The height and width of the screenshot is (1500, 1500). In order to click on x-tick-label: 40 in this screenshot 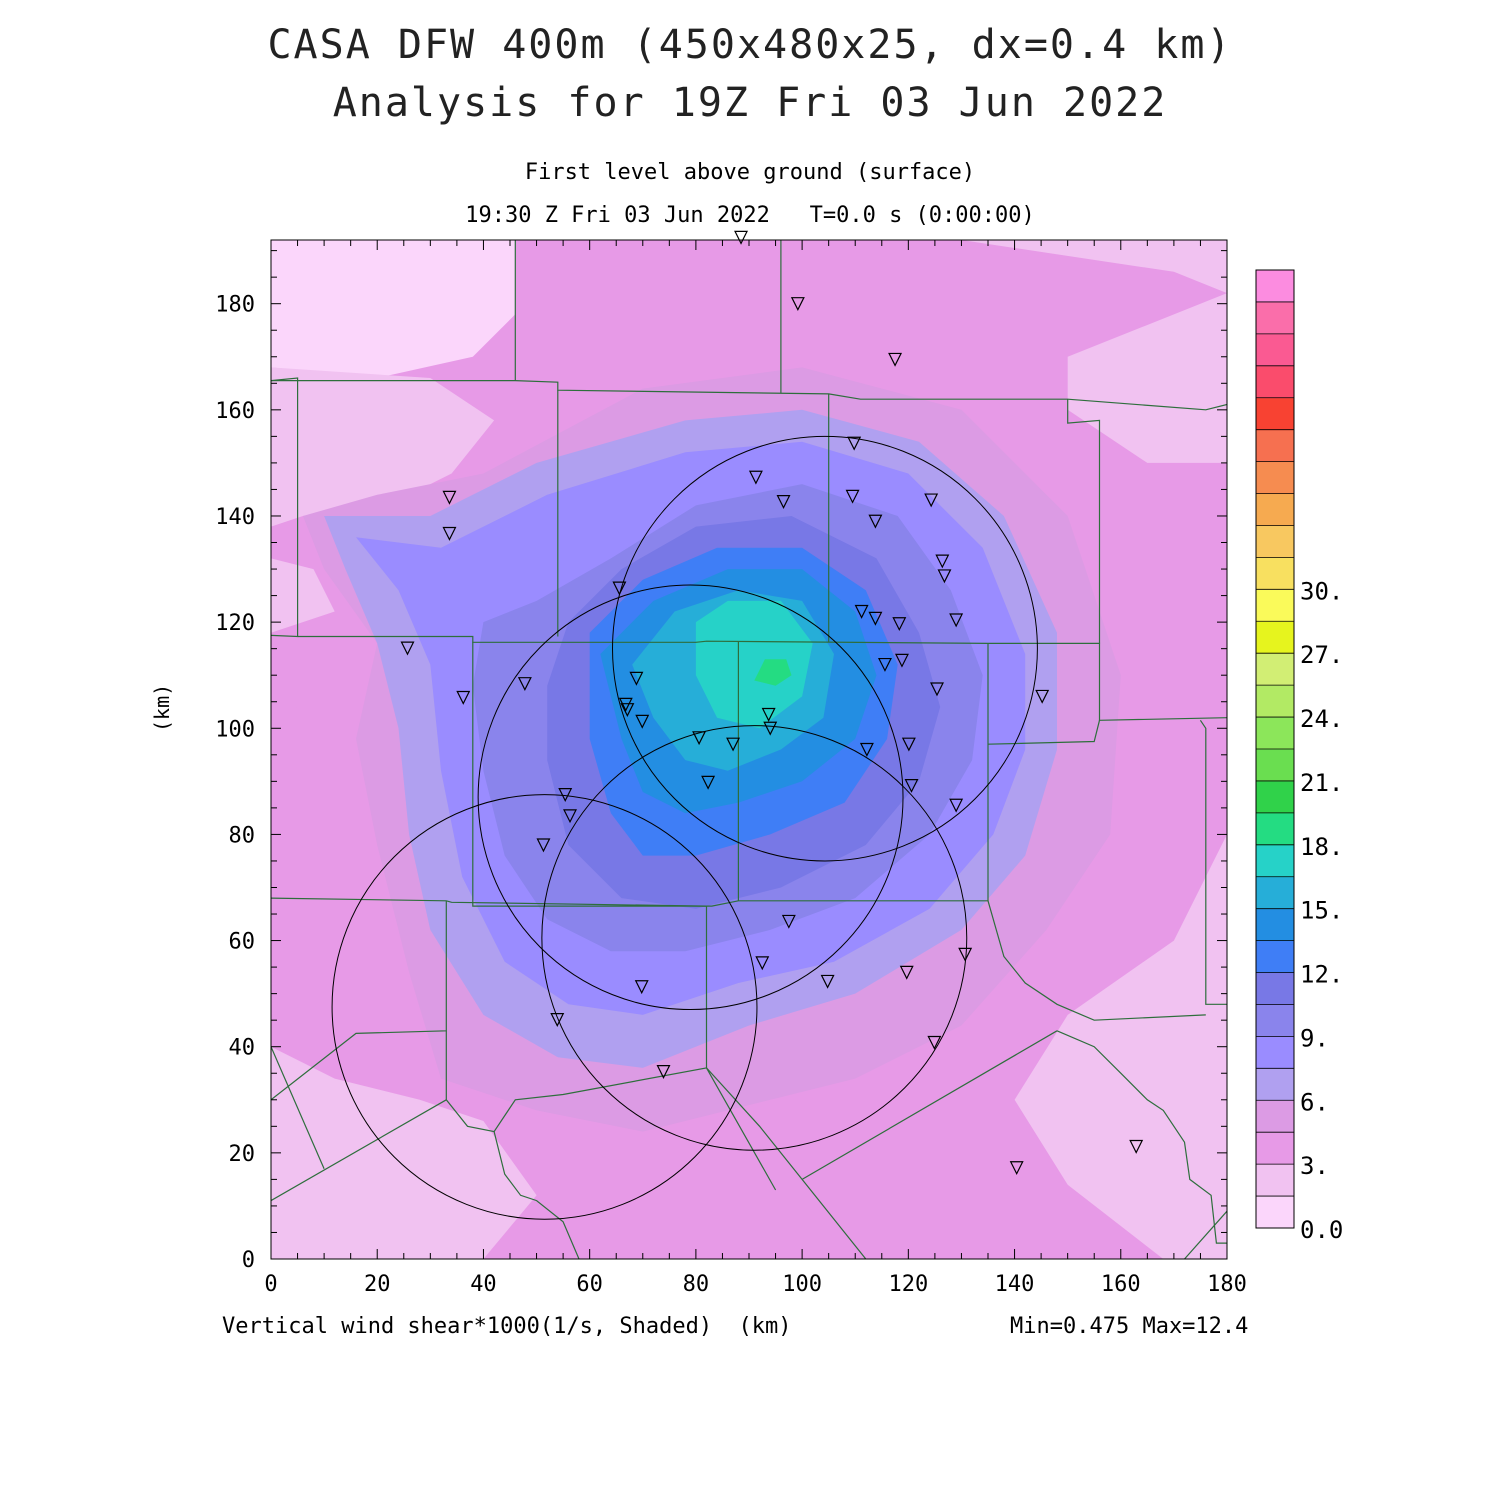, I will do `click(483, 1284)`.